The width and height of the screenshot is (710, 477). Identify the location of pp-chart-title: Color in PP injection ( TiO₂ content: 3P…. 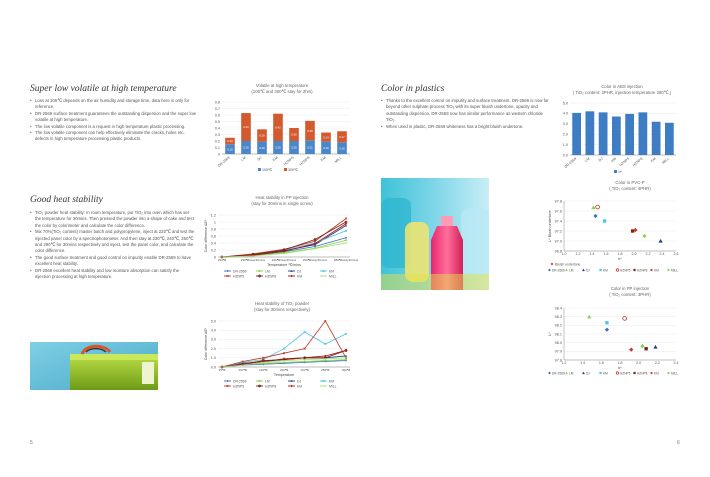
(630, 291).